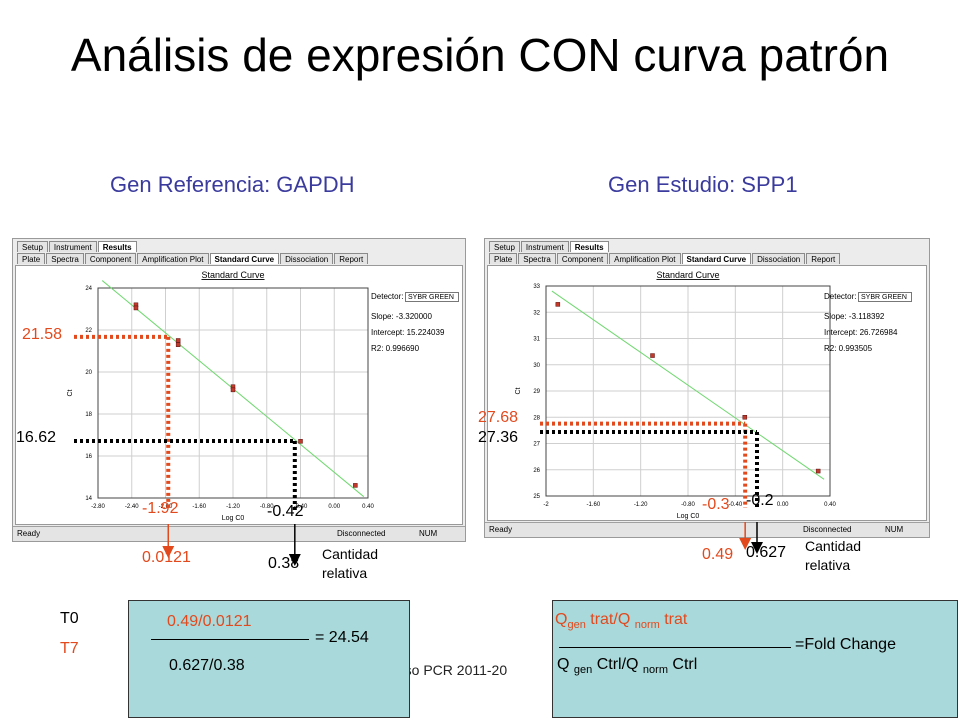 The width and height of the screenshot is (960, 720). Describe the element at coordinates (501, 529) in the screenshot. I see `status-ready-right: Ready` at that location.